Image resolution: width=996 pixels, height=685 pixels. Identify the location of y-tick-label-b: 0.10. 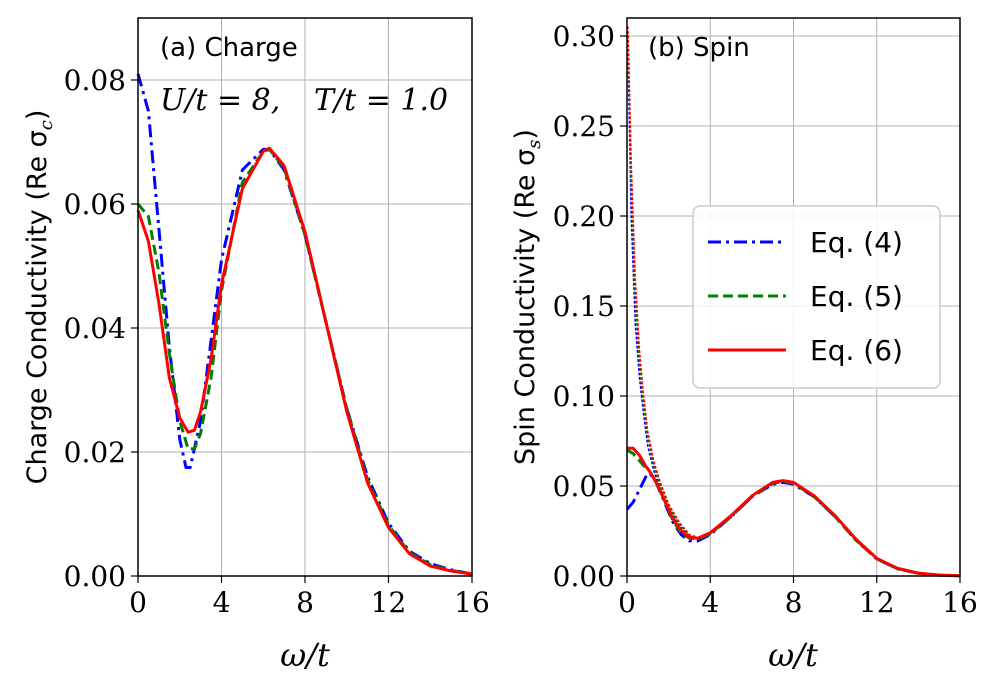
(584, 396).